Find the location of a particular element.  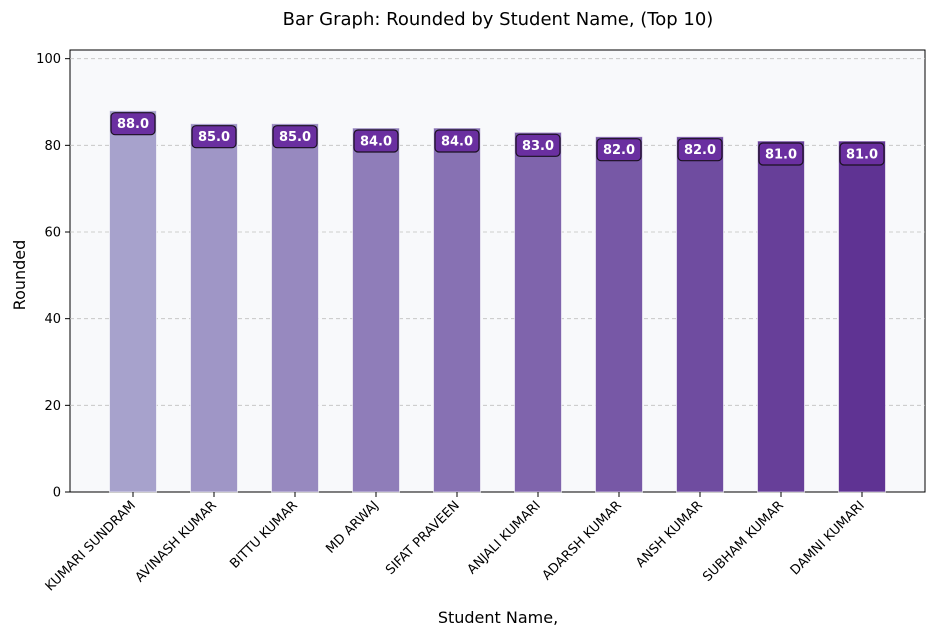

y-tick-label: 0 is located at coordinates (57, 493).